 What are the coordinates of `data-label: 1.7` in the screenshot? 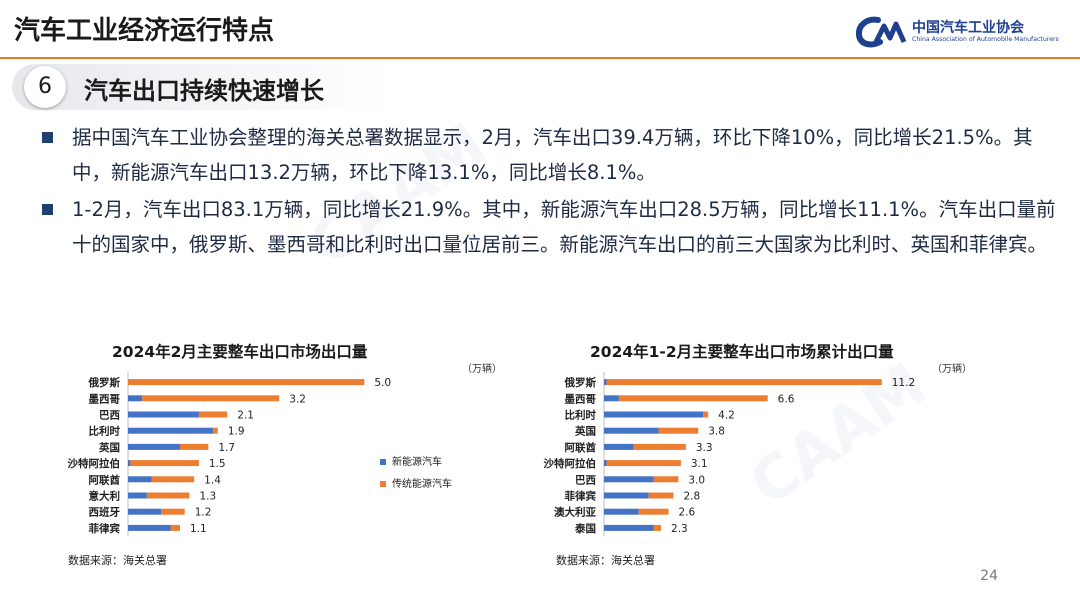 It's located at (226, 448).